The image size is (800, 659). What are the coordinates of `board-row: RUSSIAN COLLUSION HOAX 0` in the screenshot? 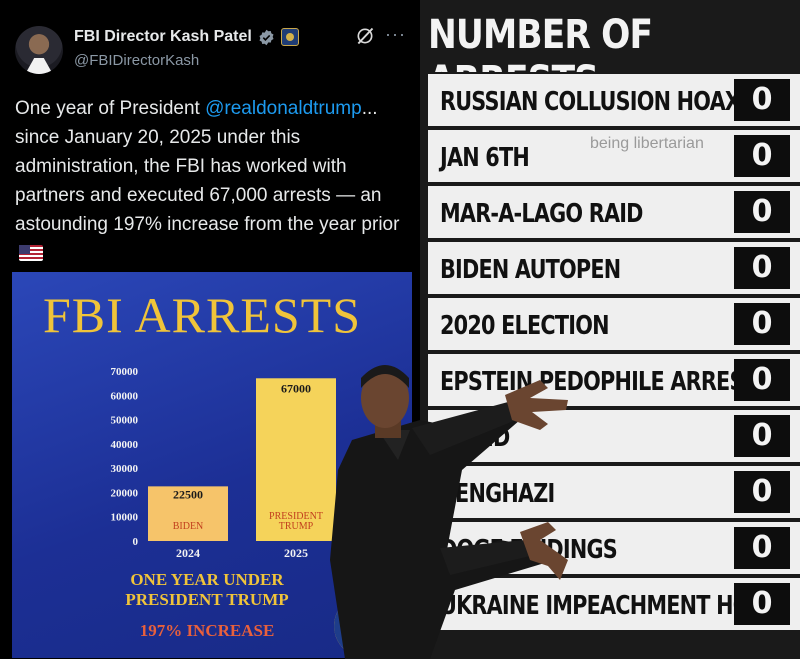 It's located at (614, 99).